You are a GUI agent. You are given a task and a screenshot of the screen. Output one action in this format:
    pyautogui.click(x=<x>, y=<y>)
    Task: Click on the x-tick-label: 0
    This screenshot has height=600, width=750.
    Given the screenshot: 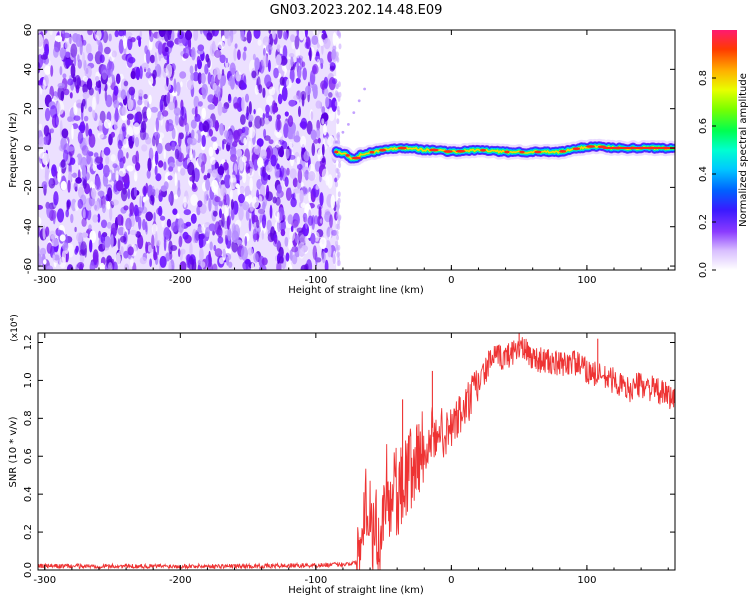 What is the action you would take?
    pyautogui.click(x=451, y=580)
    